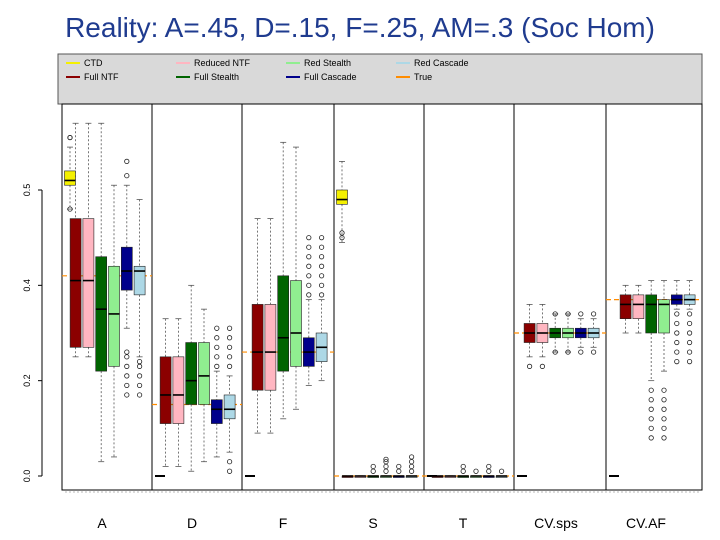  I want to click on category-label: CV.sps, so click(556, 523).